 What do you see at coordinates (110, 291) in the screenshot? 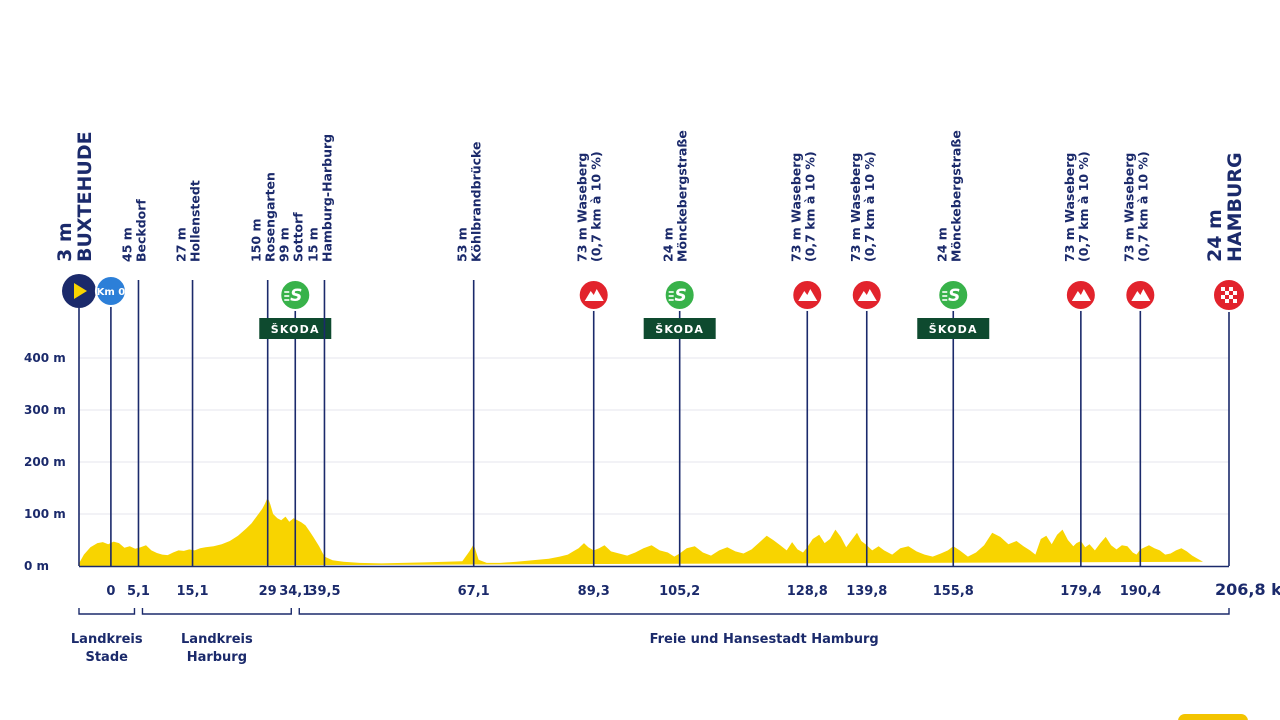
I see `km0-icon` at bounding box center [110, 291].